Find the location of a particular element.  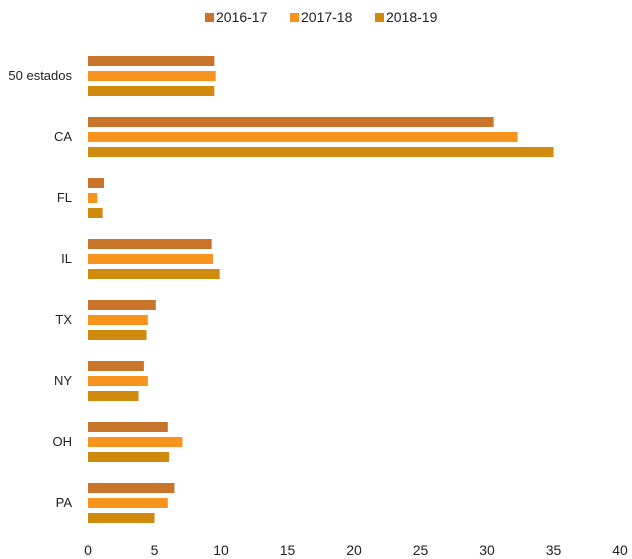

x-tick-label-0: 0 is located at coordinates (88, 550).